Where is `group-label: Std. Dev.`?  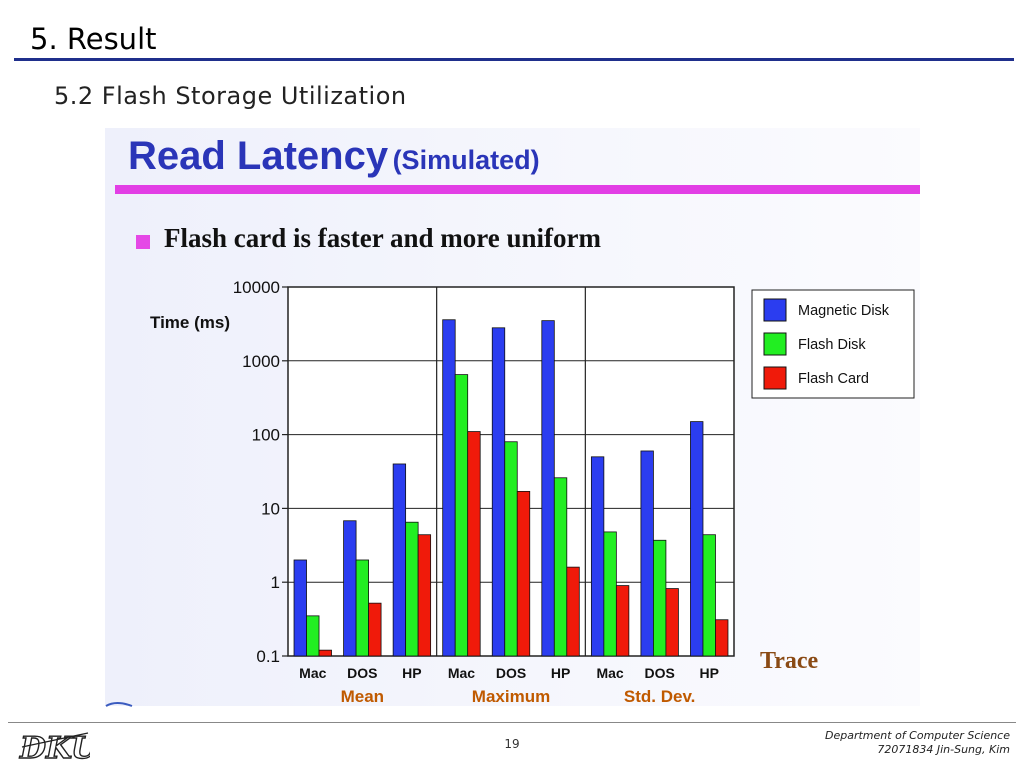 group-label: Std. Dev. is located at coordinates (659, 696).